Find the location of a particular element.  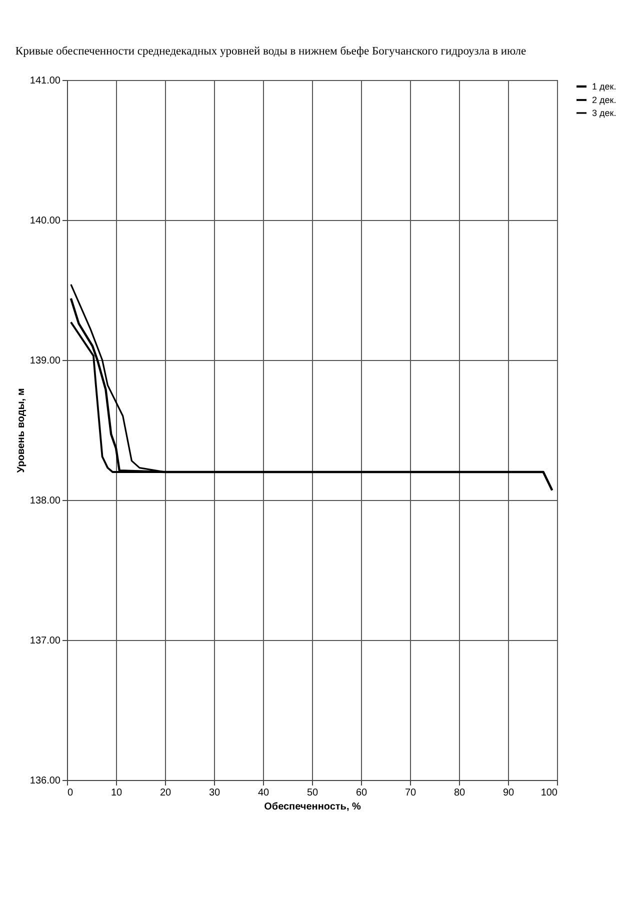

y-tick-label: 138.00 is located at coordinates (45, 501).